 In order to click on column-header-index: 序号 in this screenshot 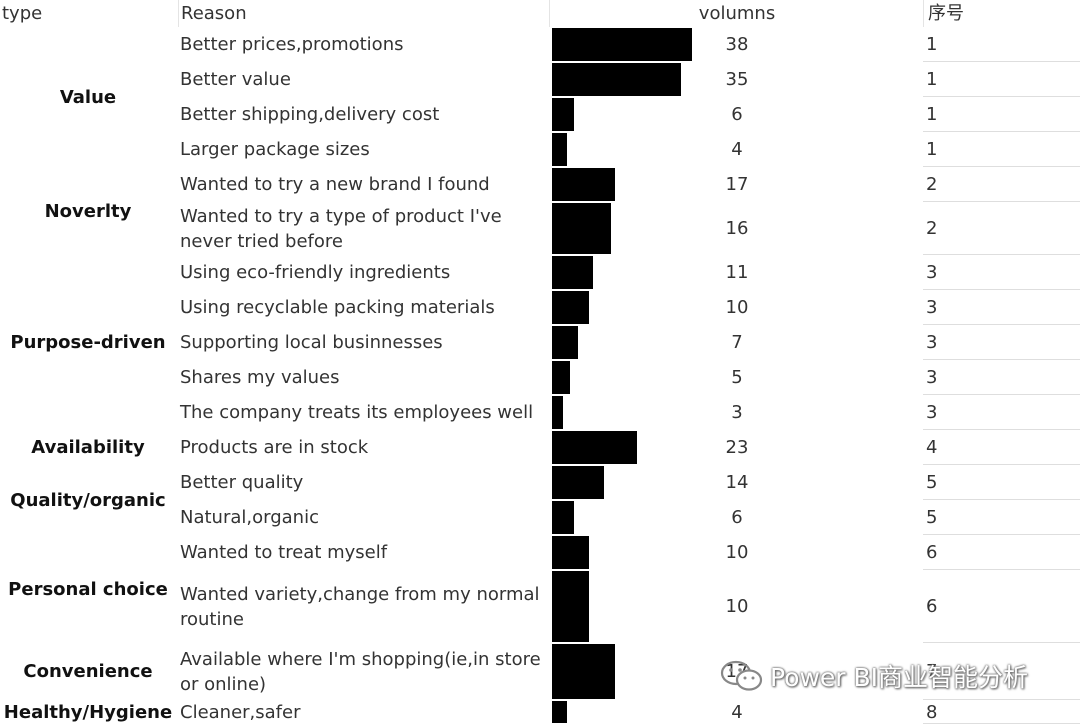, I will do `click(1001, 13)`.